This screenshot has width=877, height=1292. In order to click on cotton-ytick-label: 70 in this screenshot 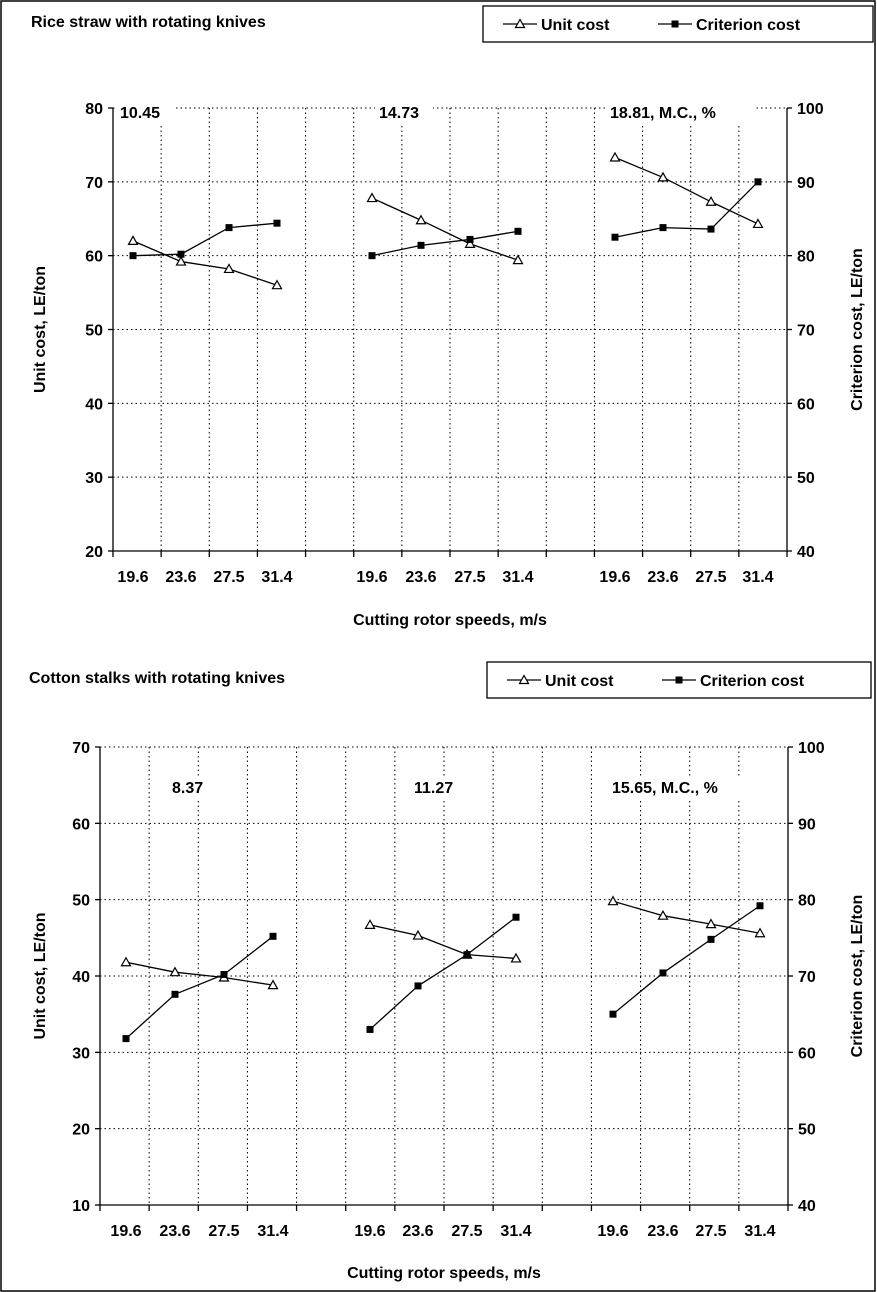, I will do `click(81, 748)`.